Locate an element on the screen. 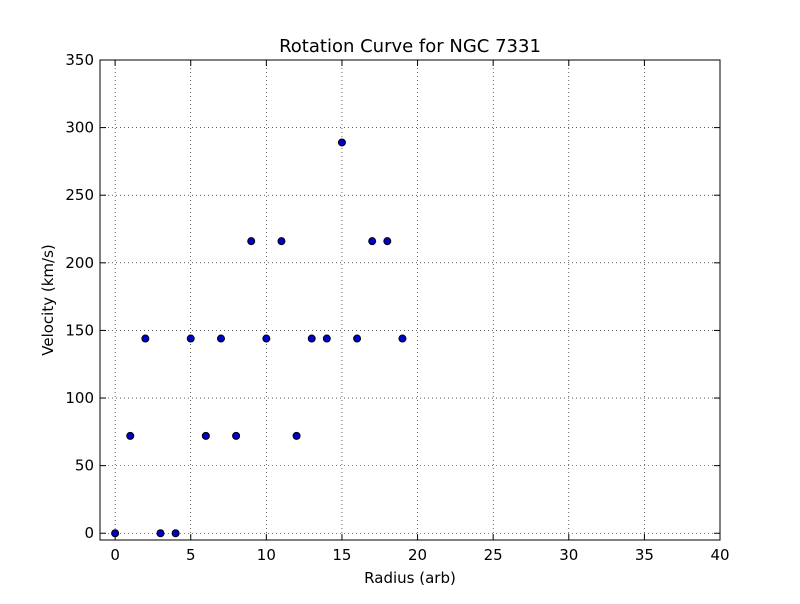 The image size is (800, 604). y-tick-label: 350 is located at coordinates (79, 60).